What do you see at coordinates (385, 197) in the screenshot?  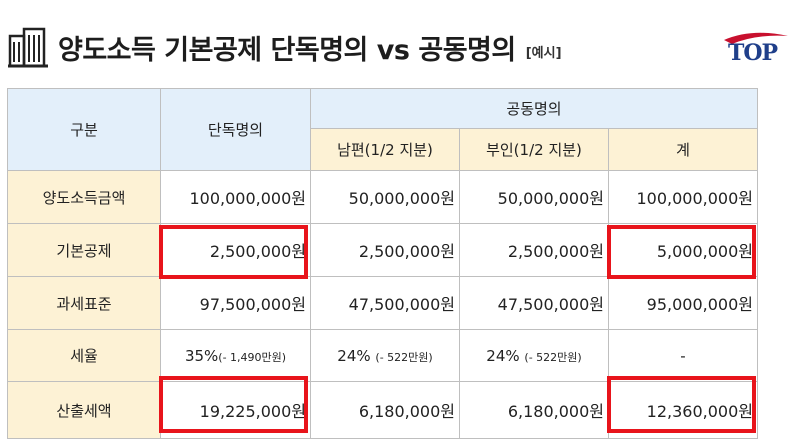 I see `cell-husband: 50,000,000원` at bounding box center [385, 197].